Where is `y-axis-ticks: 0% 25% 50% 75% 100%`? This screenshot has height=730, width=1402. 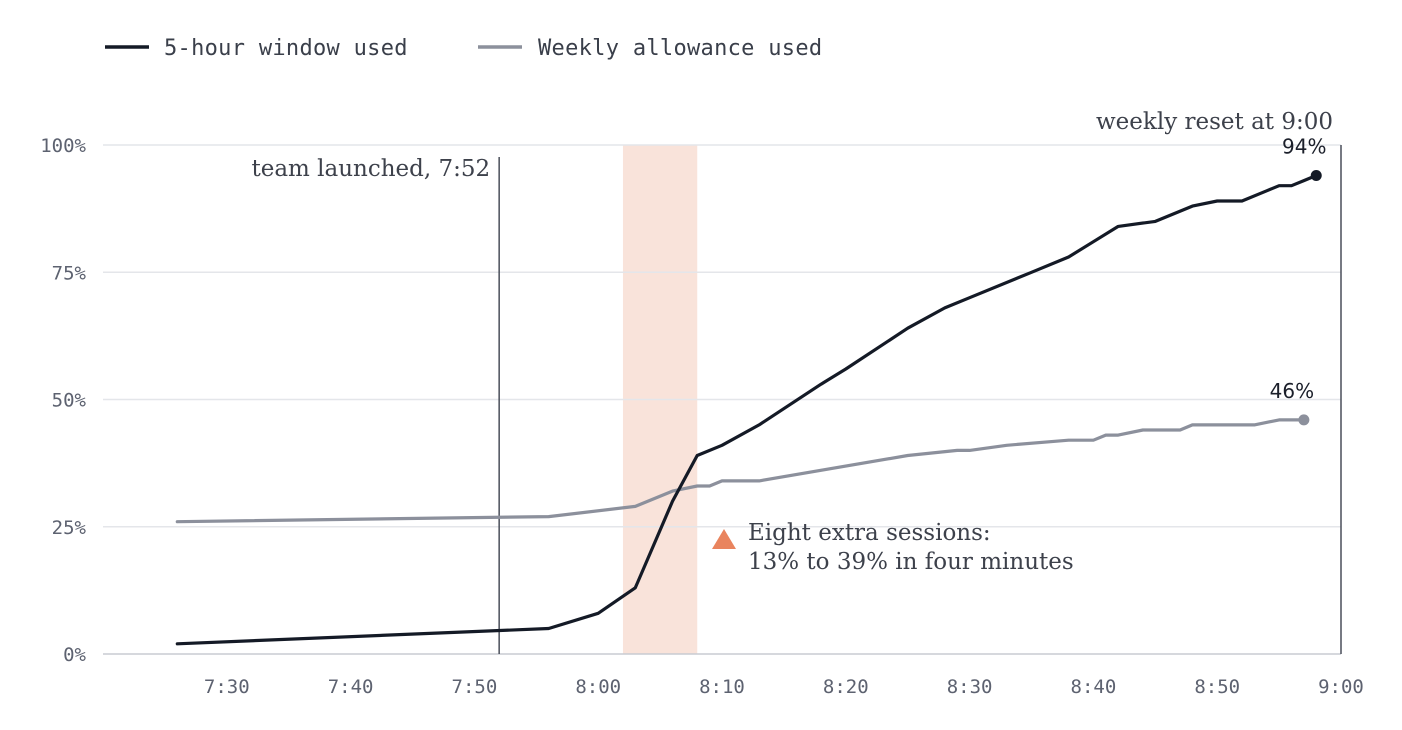
y-axis-ticks: 0% 25% 50% 75% 100% is located at coordinates (63, 400).